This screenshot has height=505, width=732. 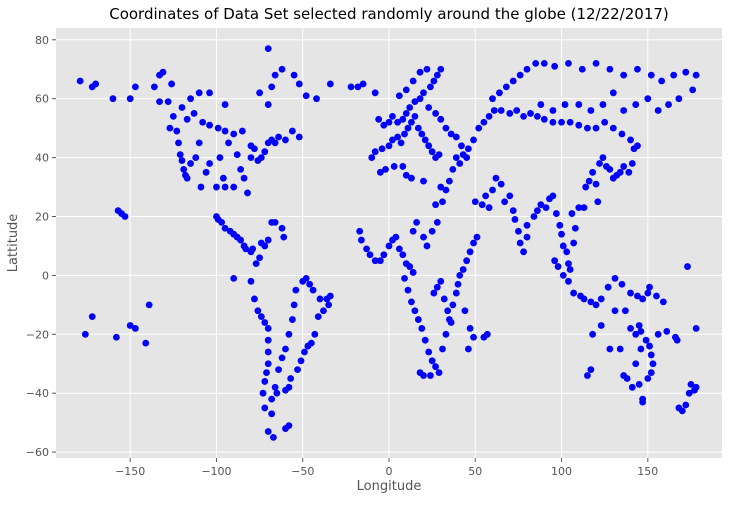 I want to click on x-axis-ticks: −150 −100 −50 0 50 100 150, so click(x=386, y=468).